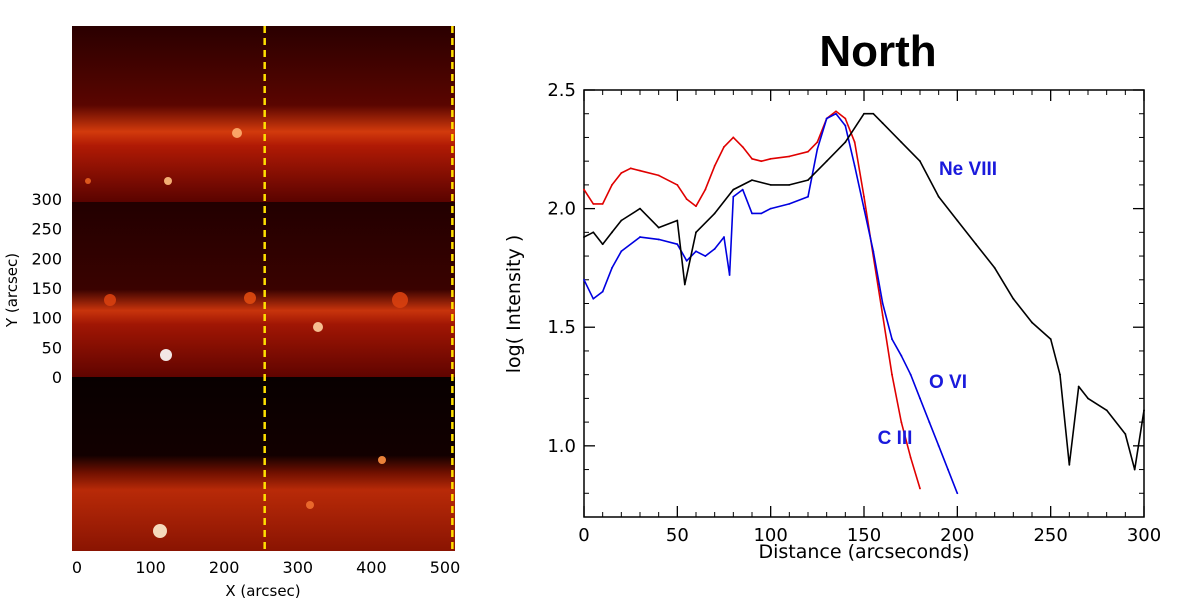 This screenshot has height=607, width=1200. Describe the element at coordinates (864, 535) in the screenshot. I see `x-tick-label: 150` at that location.